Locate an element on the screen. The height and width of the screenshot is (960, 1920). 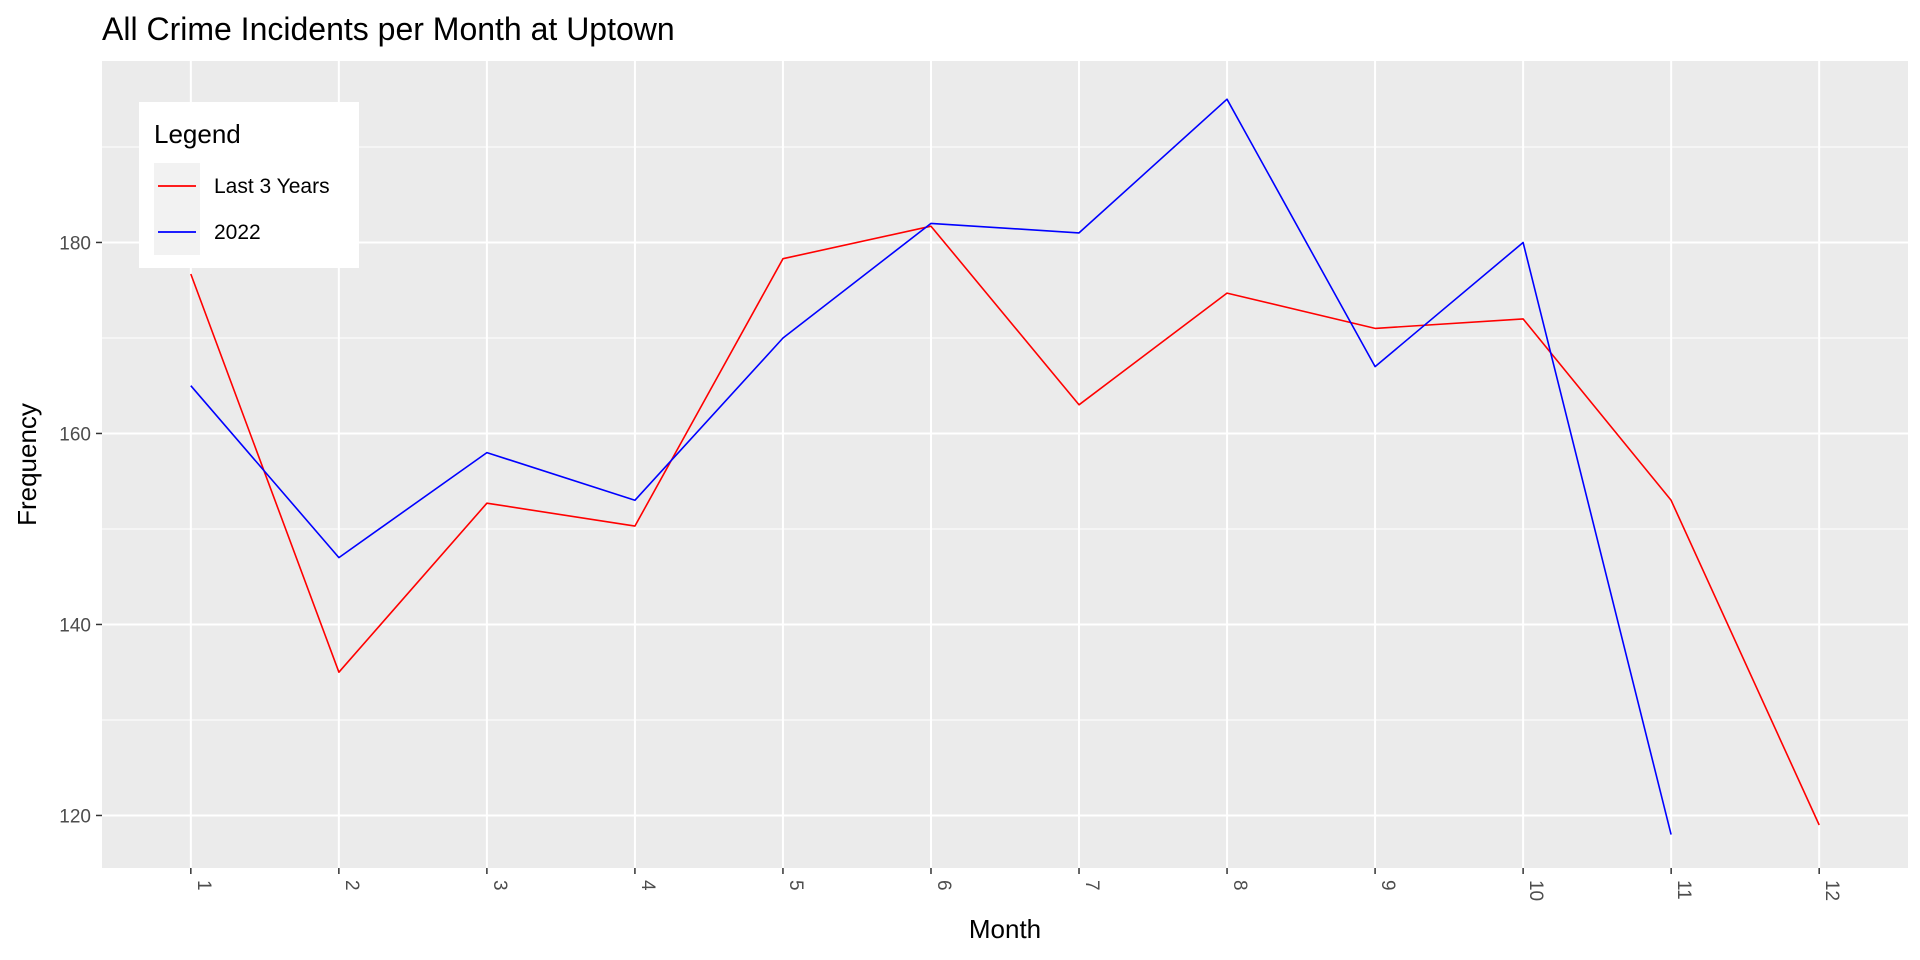
x-tick-label: 12 is located at coordinates (1831, 890).